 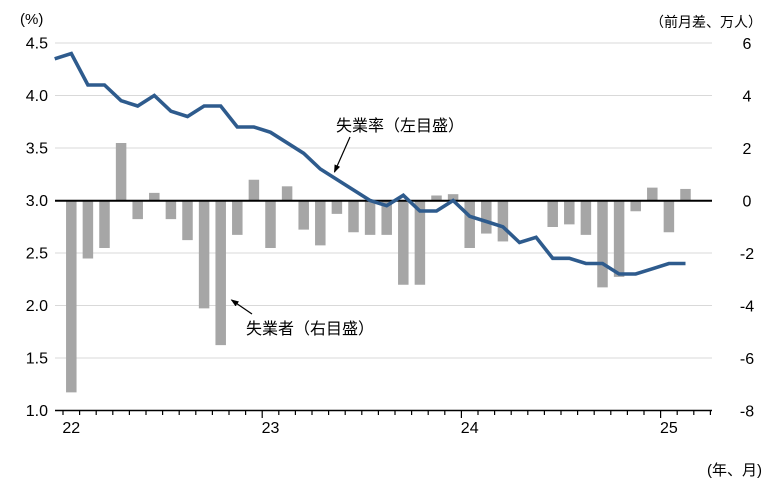 I want to click on year-label-24: 24, so click(x=470, y=428).